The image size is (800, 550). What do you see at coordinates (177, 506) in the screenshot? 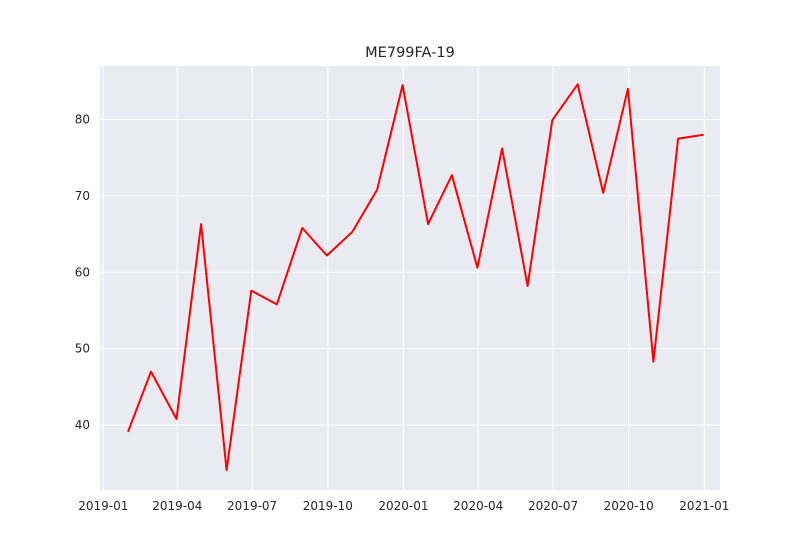
I see `x-tick-label: 2019-04` at bounding box center [177, 506].